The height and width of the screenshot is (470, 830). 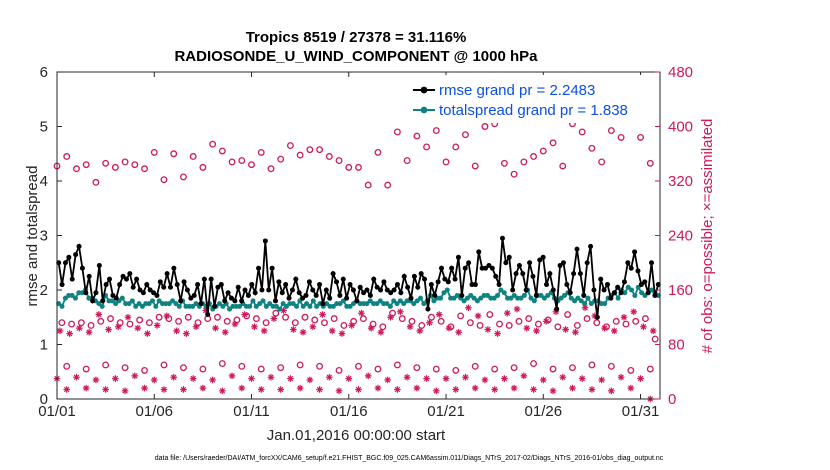 I want to click on y-right-tick-label: 400, so click(x=680, y=127).